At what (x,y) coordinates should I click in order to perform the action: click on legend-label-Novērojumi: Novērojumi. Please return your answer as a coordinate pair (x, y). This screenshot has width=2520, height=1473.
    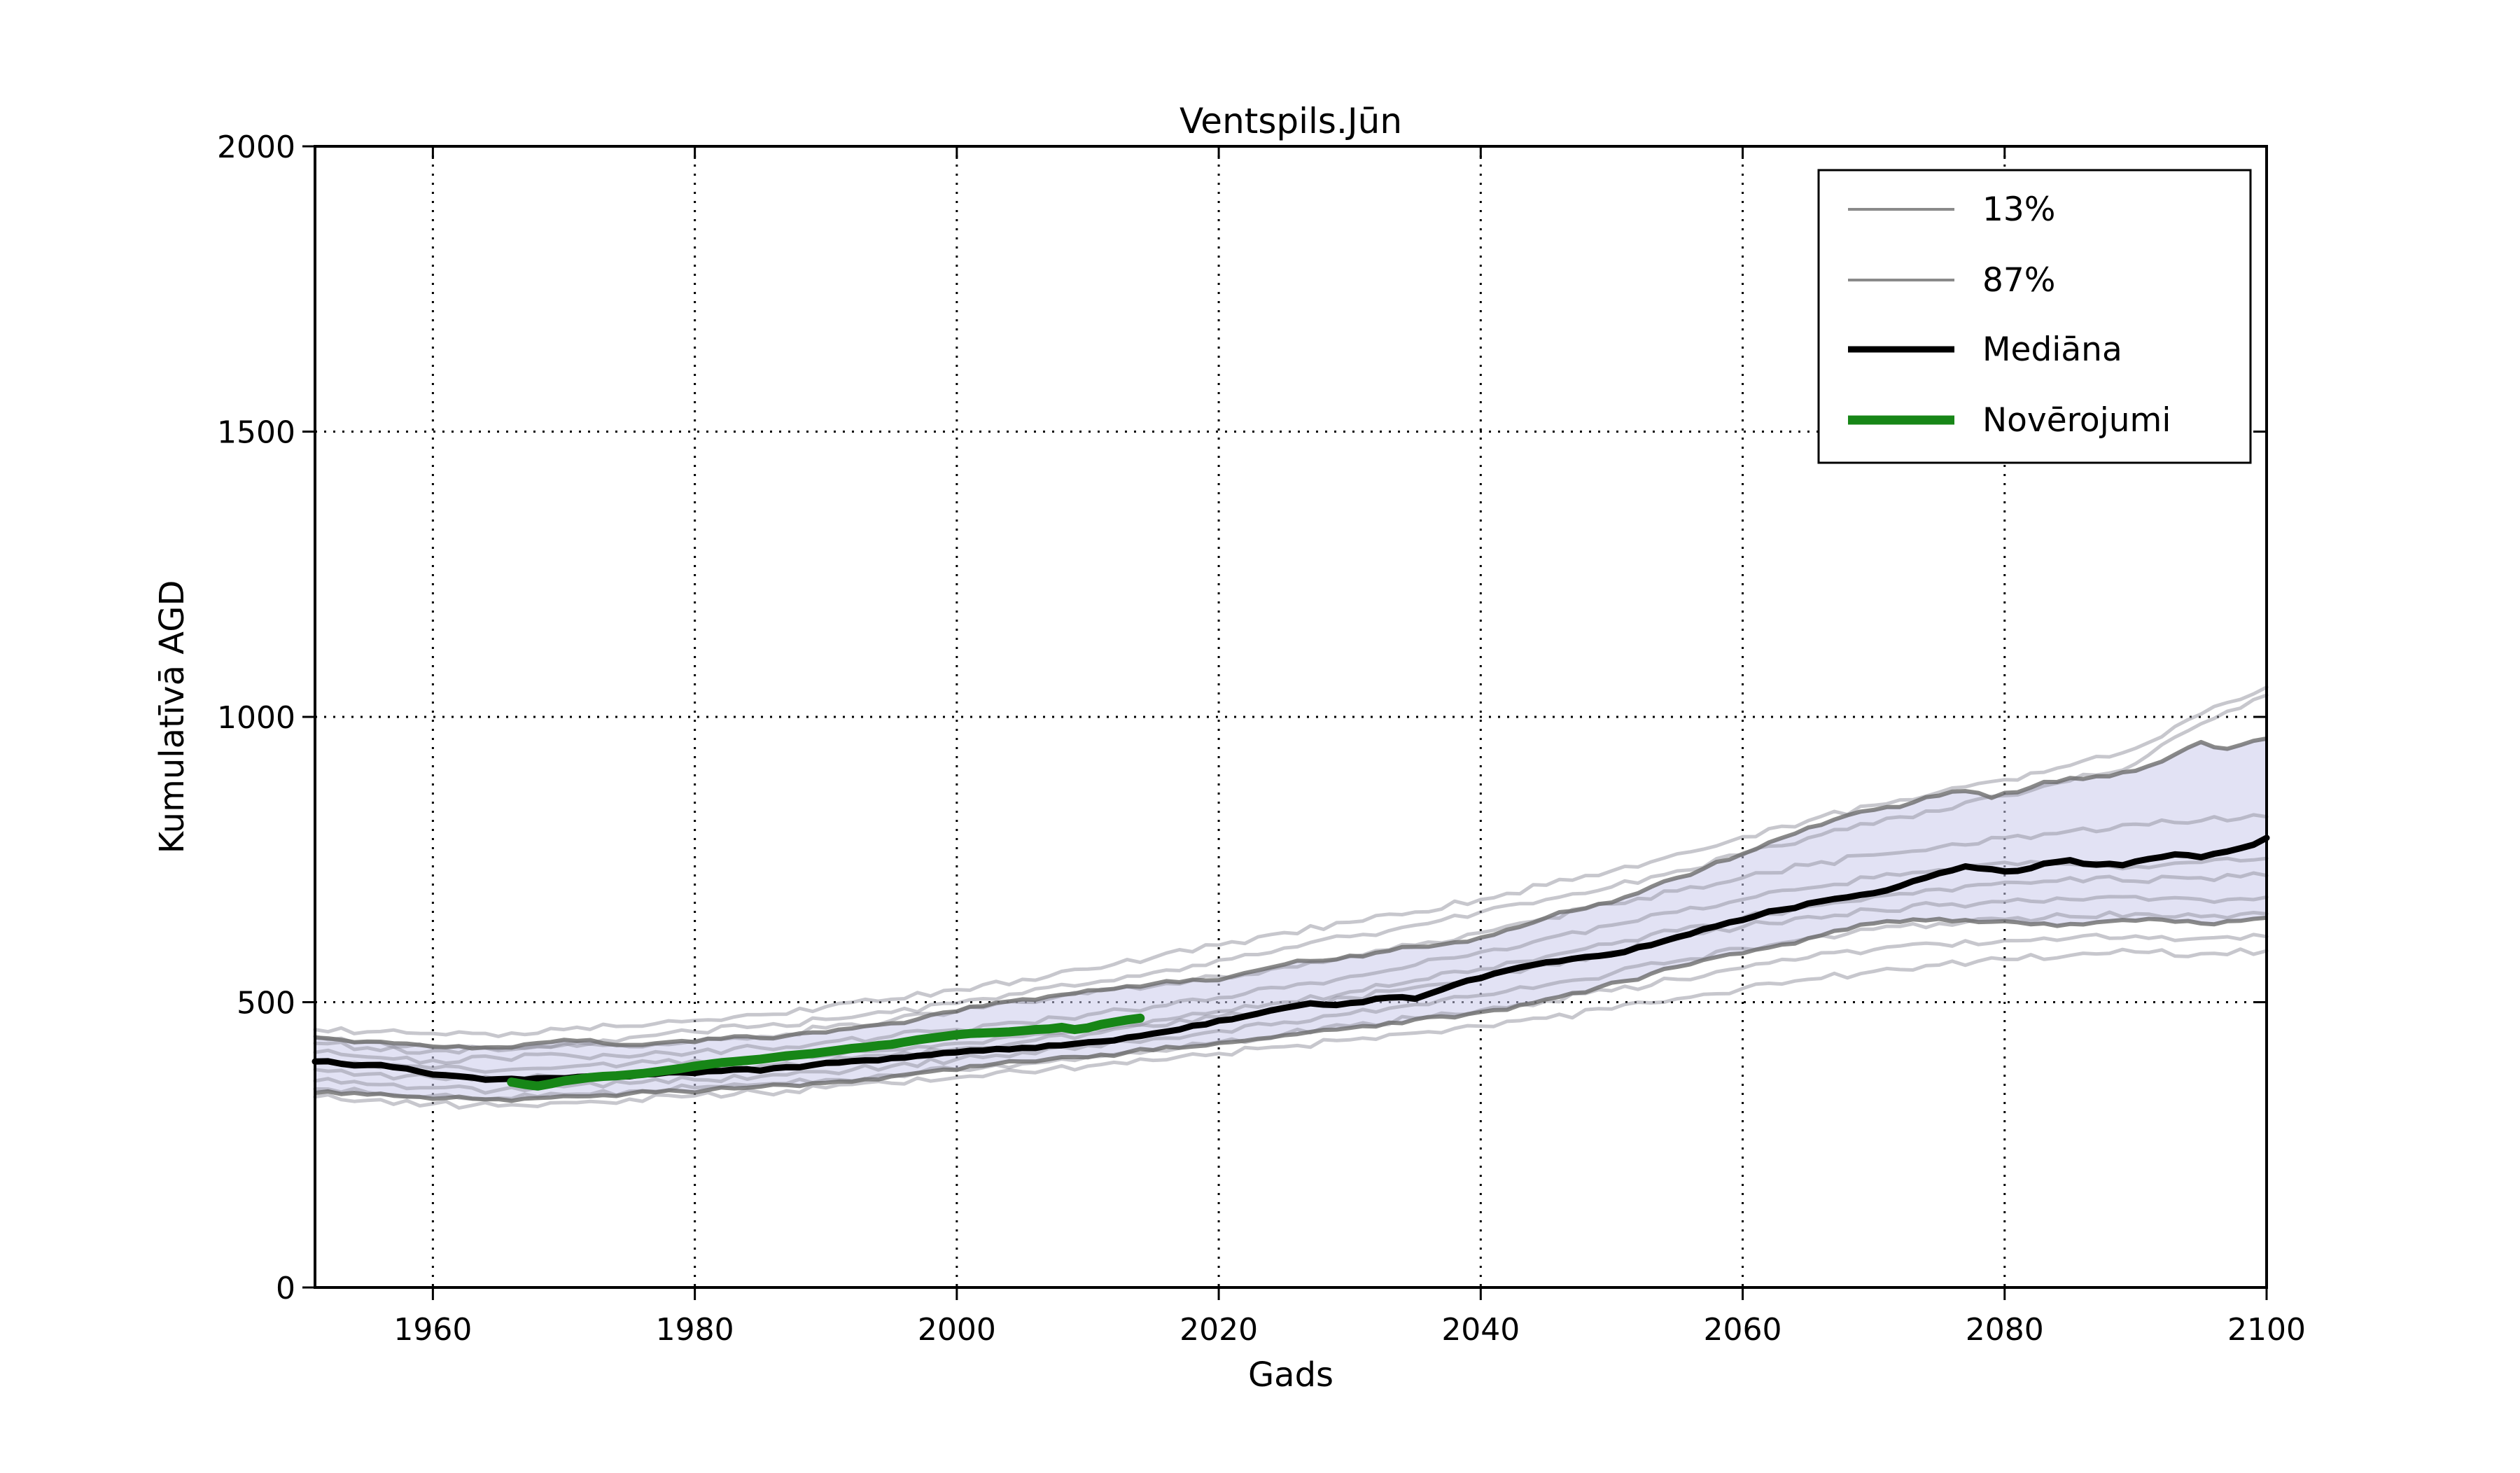
    Looking at the image, I should click on (2076, 420).